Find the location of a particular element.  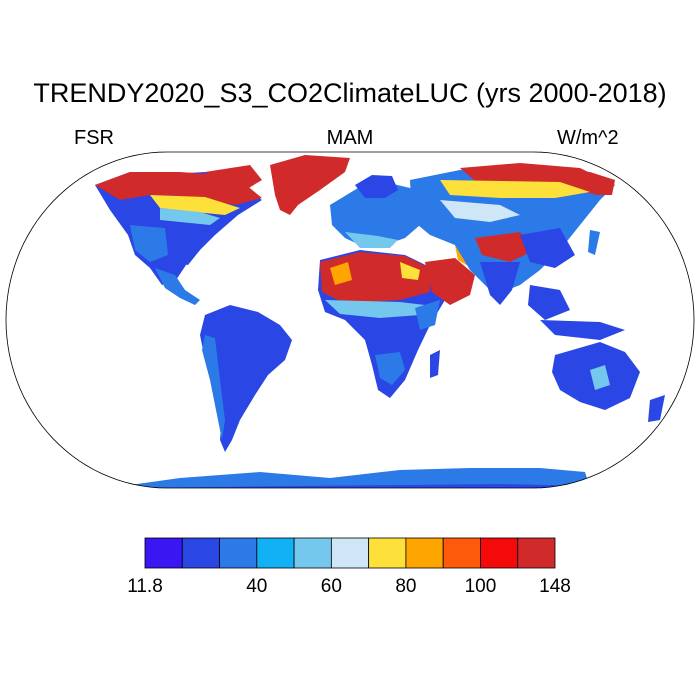

siberia-north is located at coordinates (537, 179).